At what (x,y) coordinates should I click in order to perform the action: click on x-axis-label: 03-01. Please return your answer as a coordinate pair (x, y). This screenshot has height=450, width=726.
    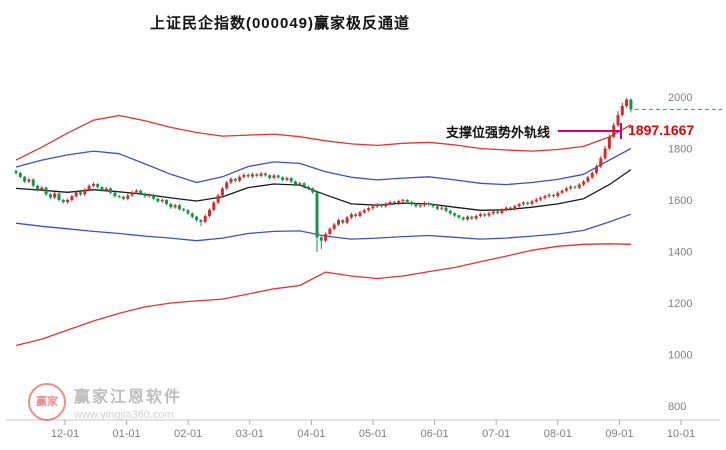
    Looking at the image, I should click on (250, 434).